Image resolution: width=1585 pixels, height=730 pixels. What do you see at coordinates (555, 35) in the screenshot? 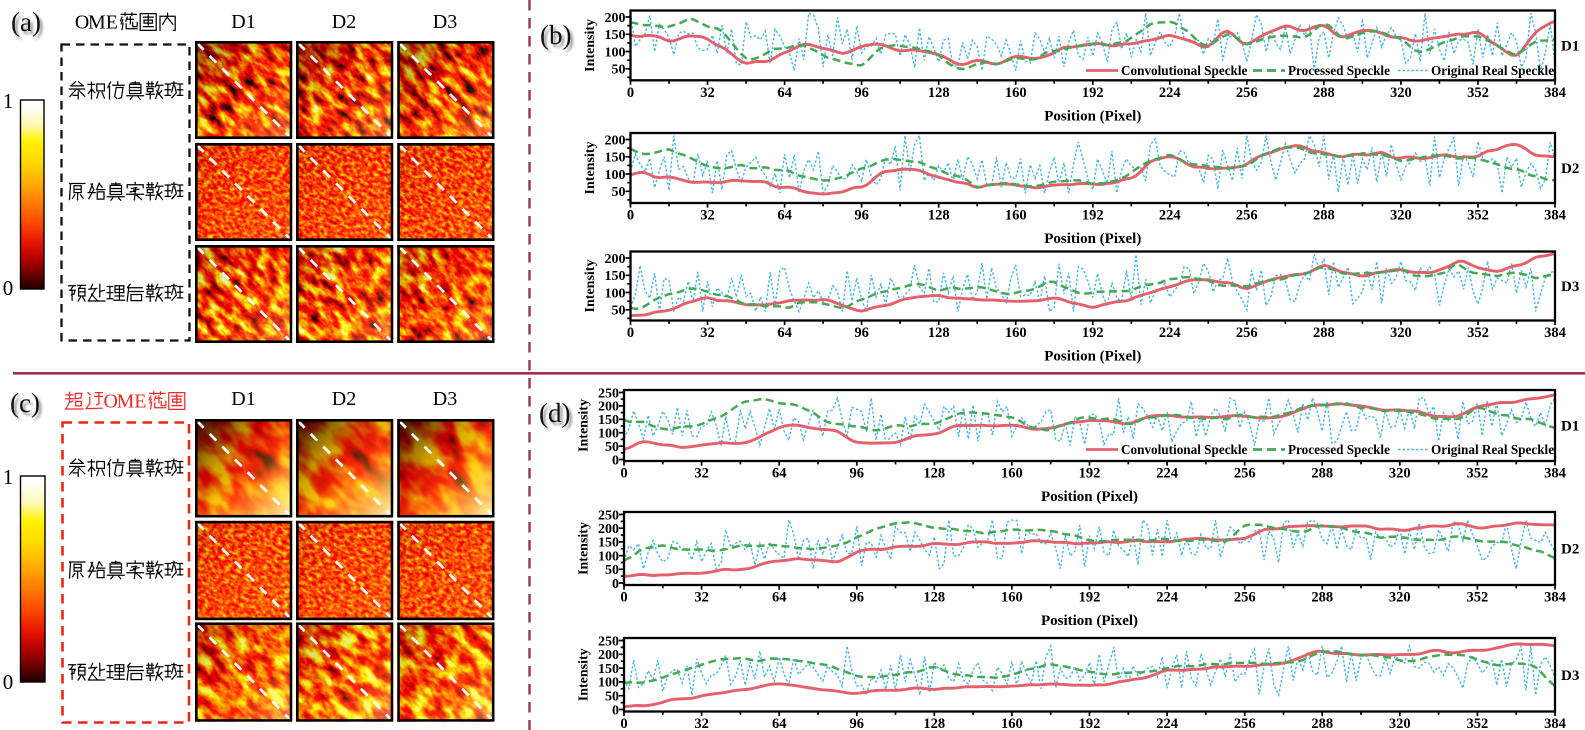
I see `svg-text: (b)` at bounding box center [555, 35].